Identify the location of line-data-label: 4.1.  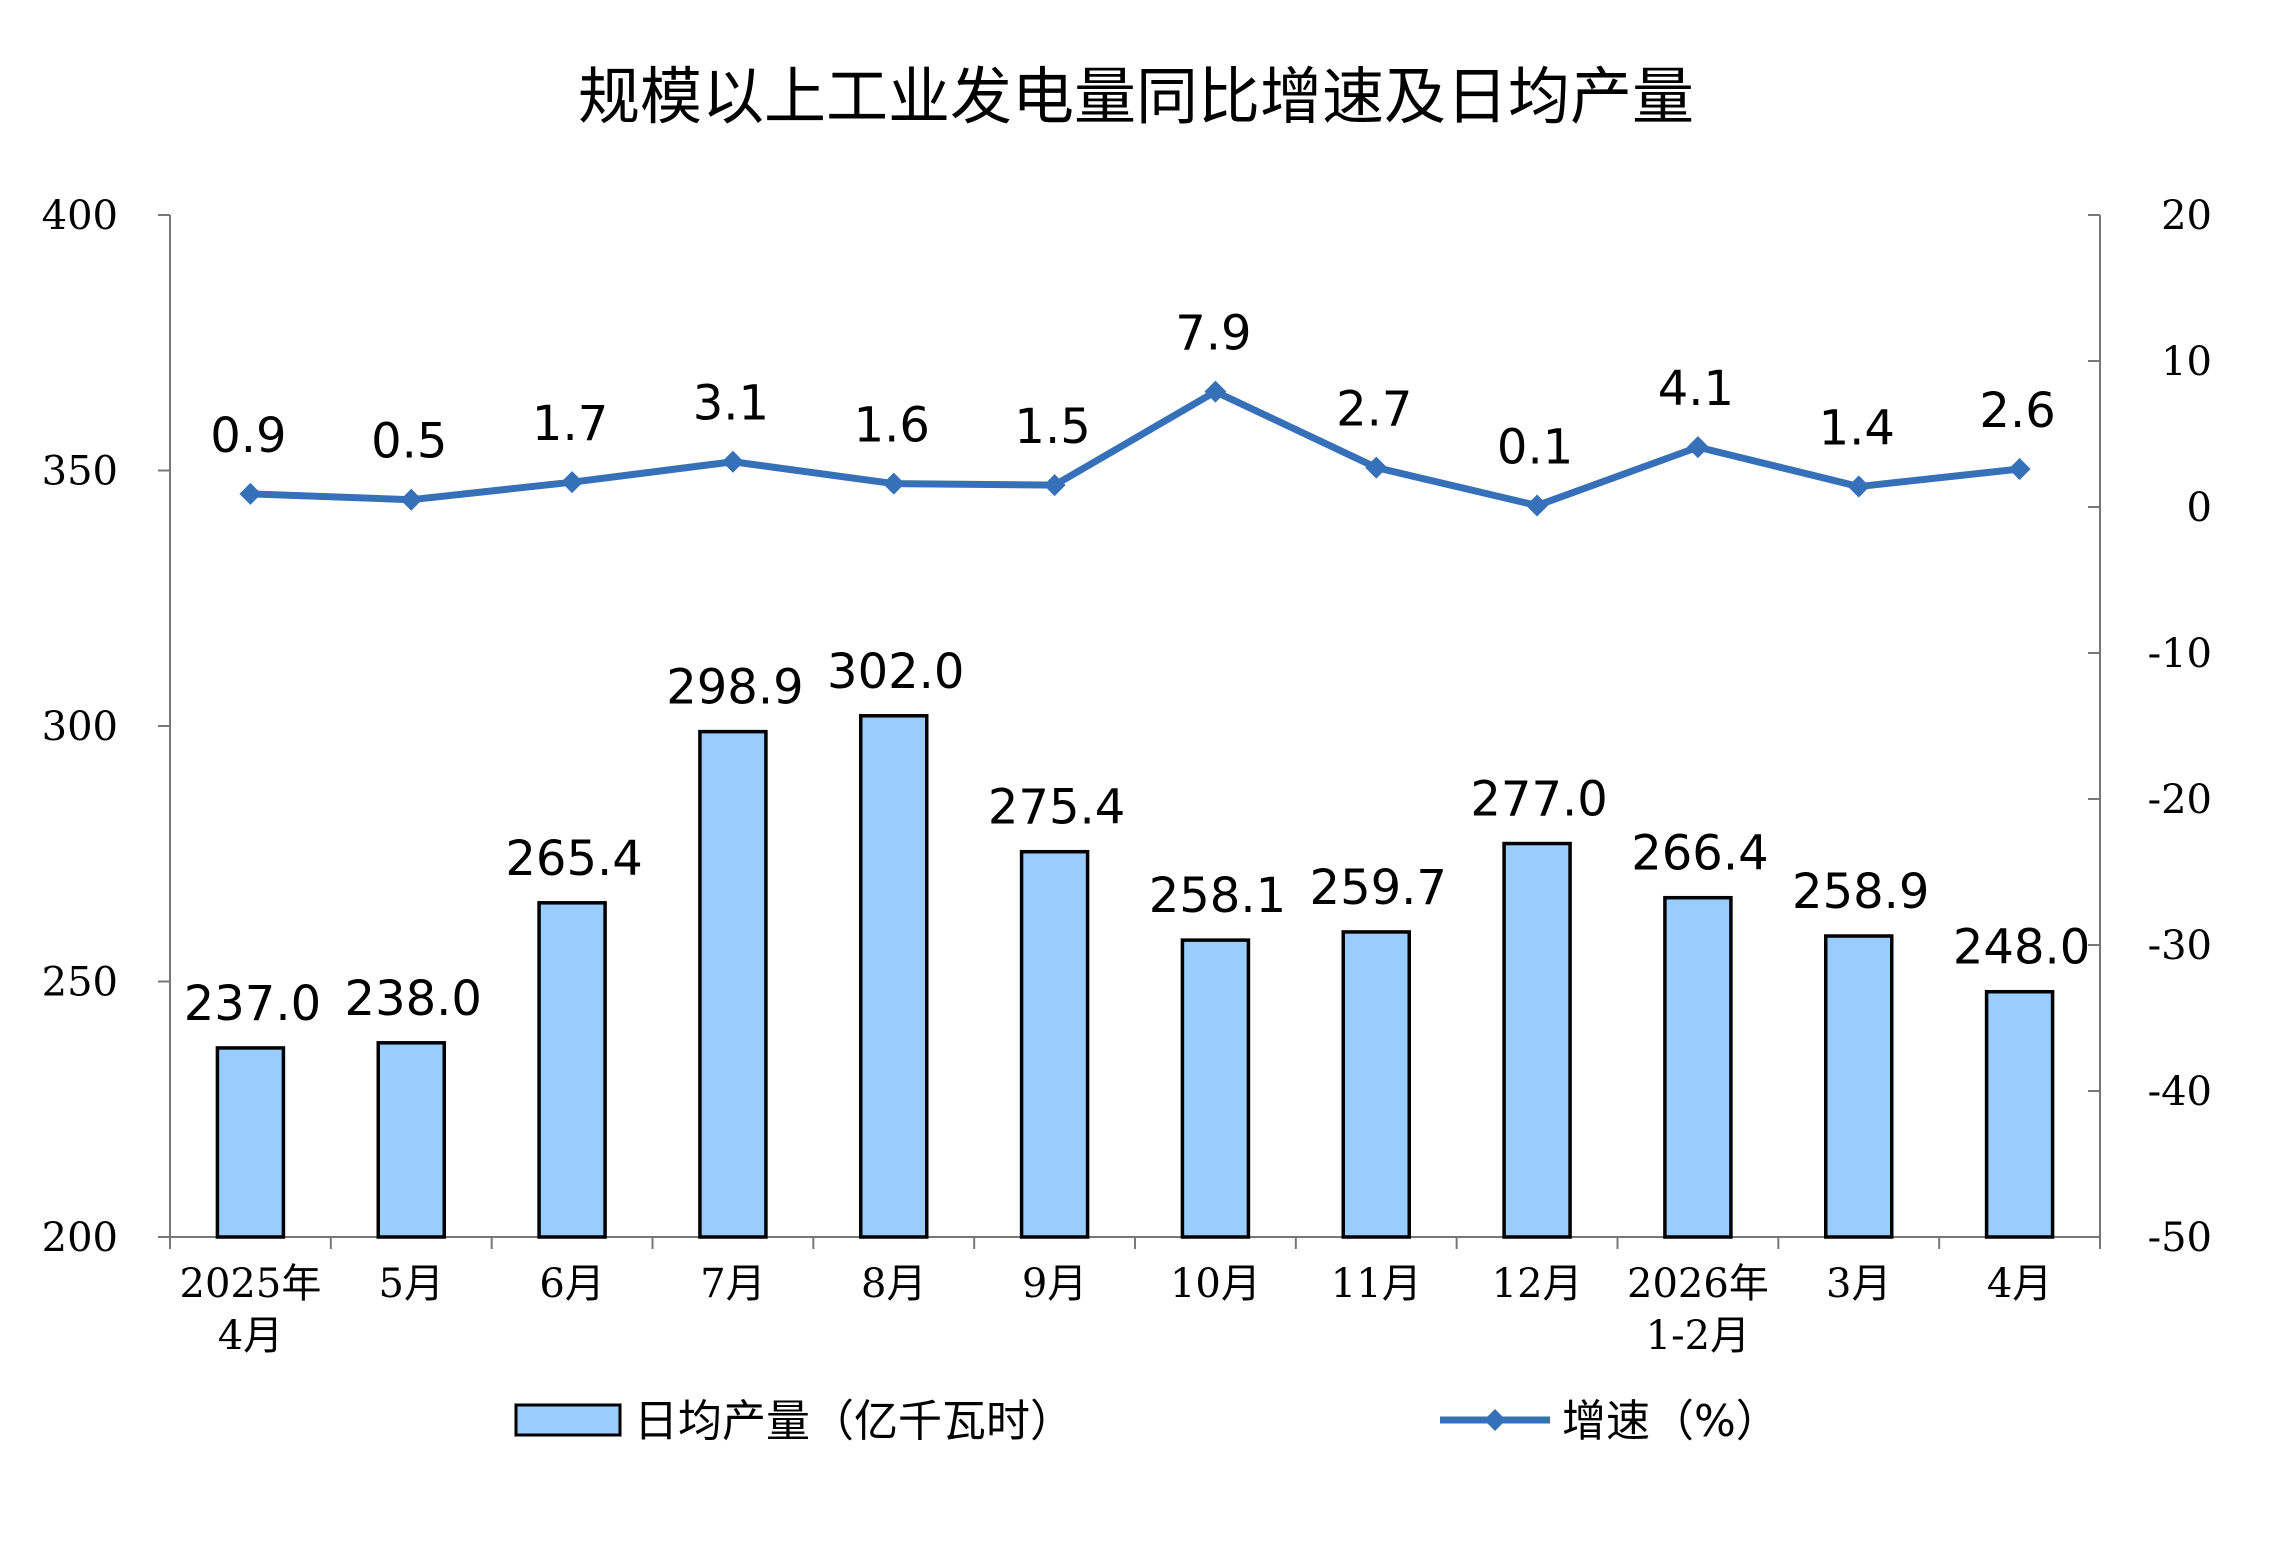
(1696, 389).